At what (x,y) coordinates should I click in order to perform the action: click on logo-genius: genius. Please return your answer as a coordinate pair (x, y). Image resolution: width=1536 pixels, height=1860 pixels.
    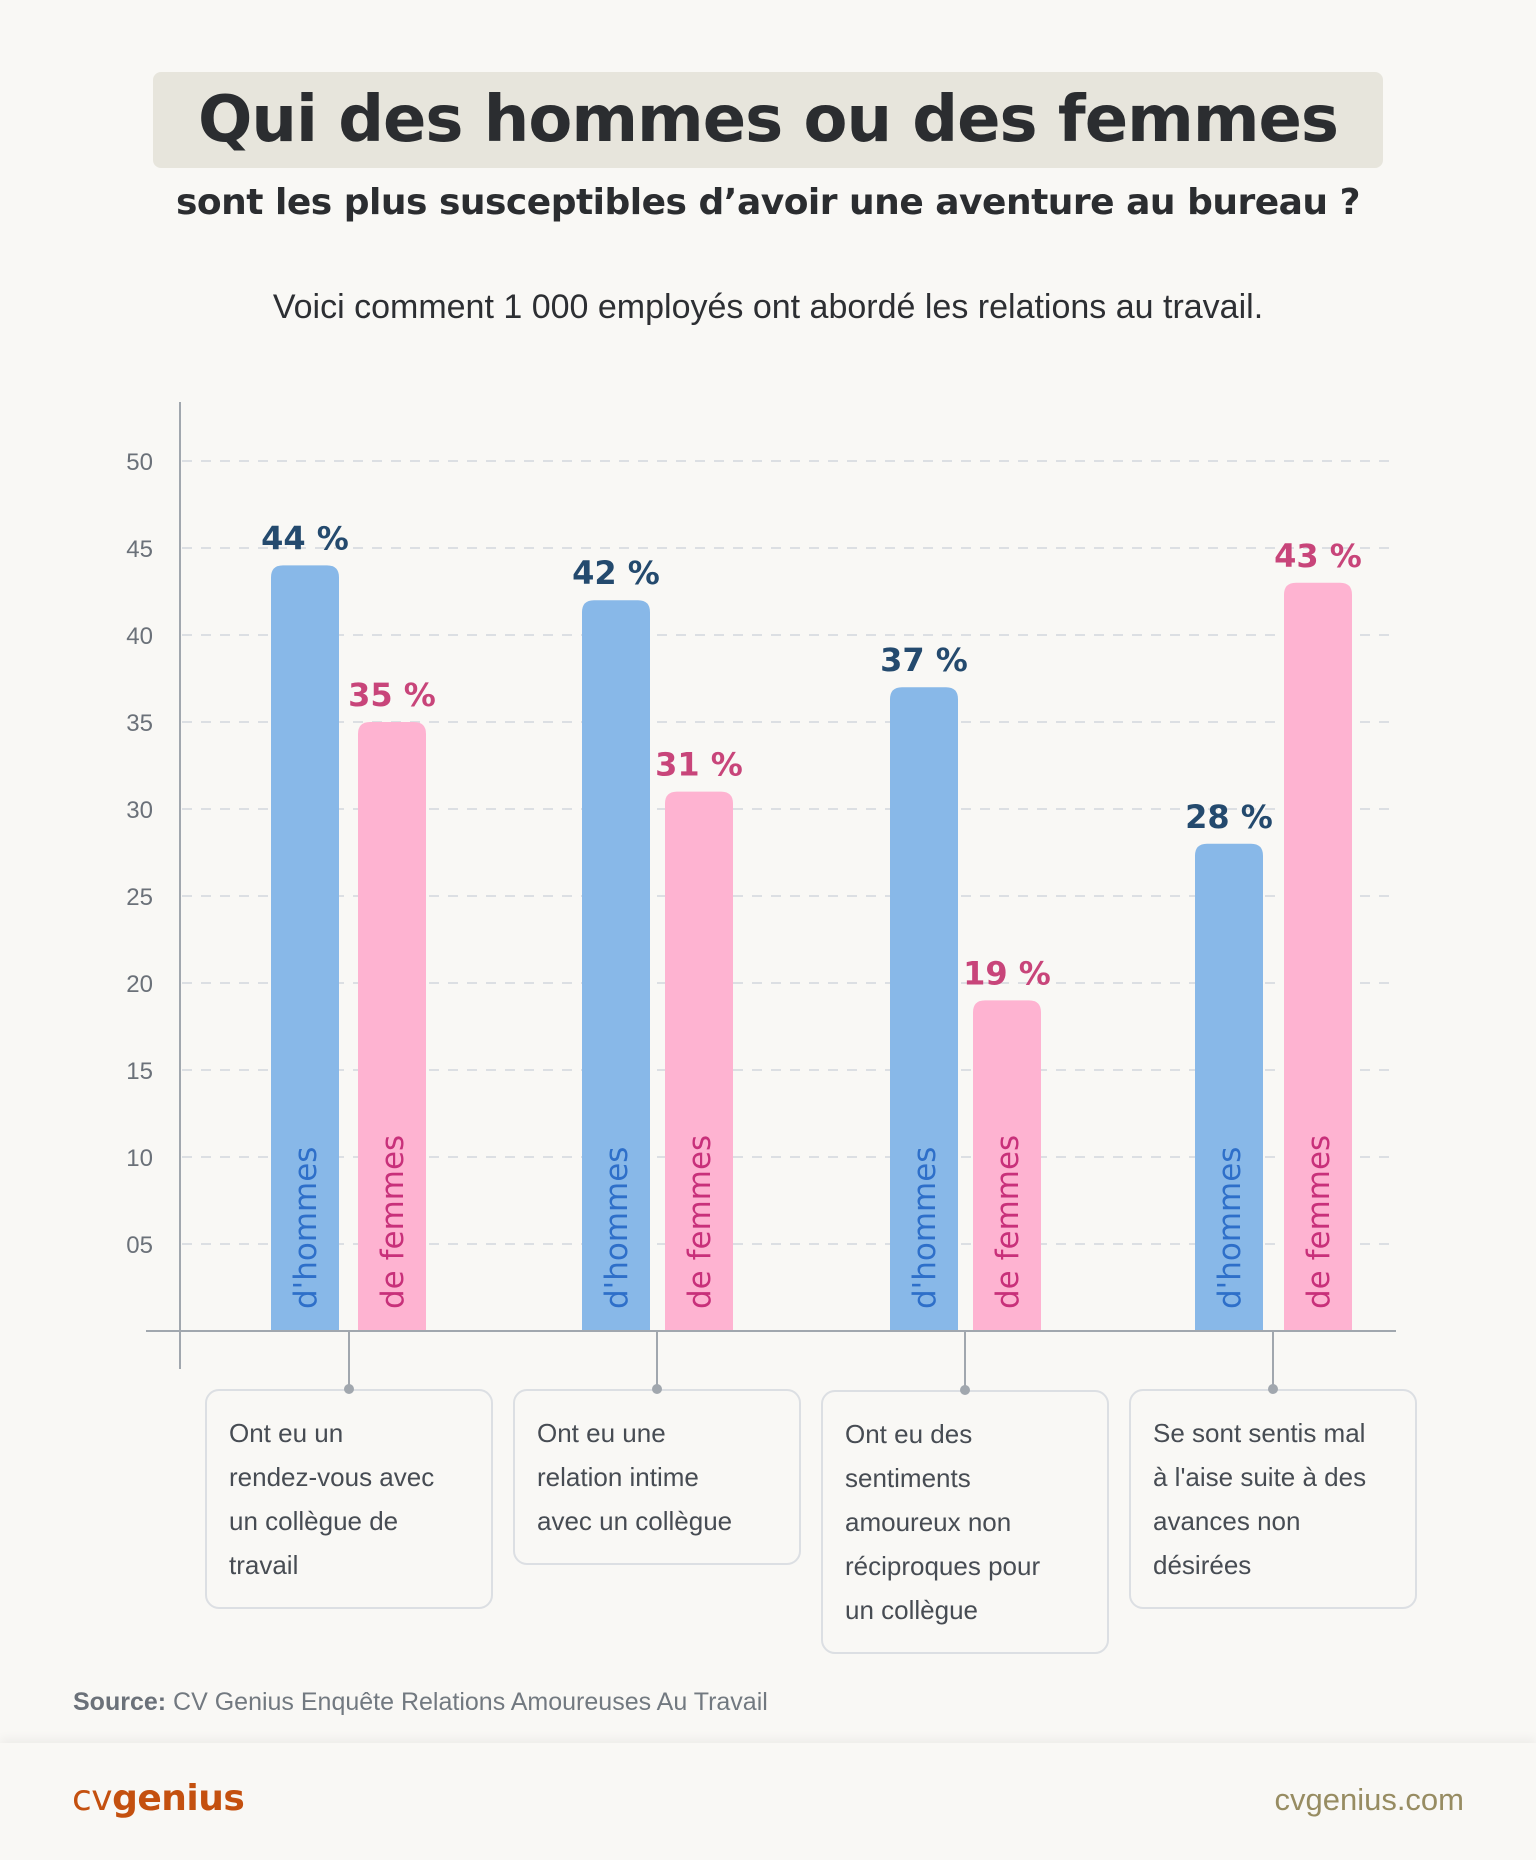
    Looking at the image, I should click on (178, 1798).